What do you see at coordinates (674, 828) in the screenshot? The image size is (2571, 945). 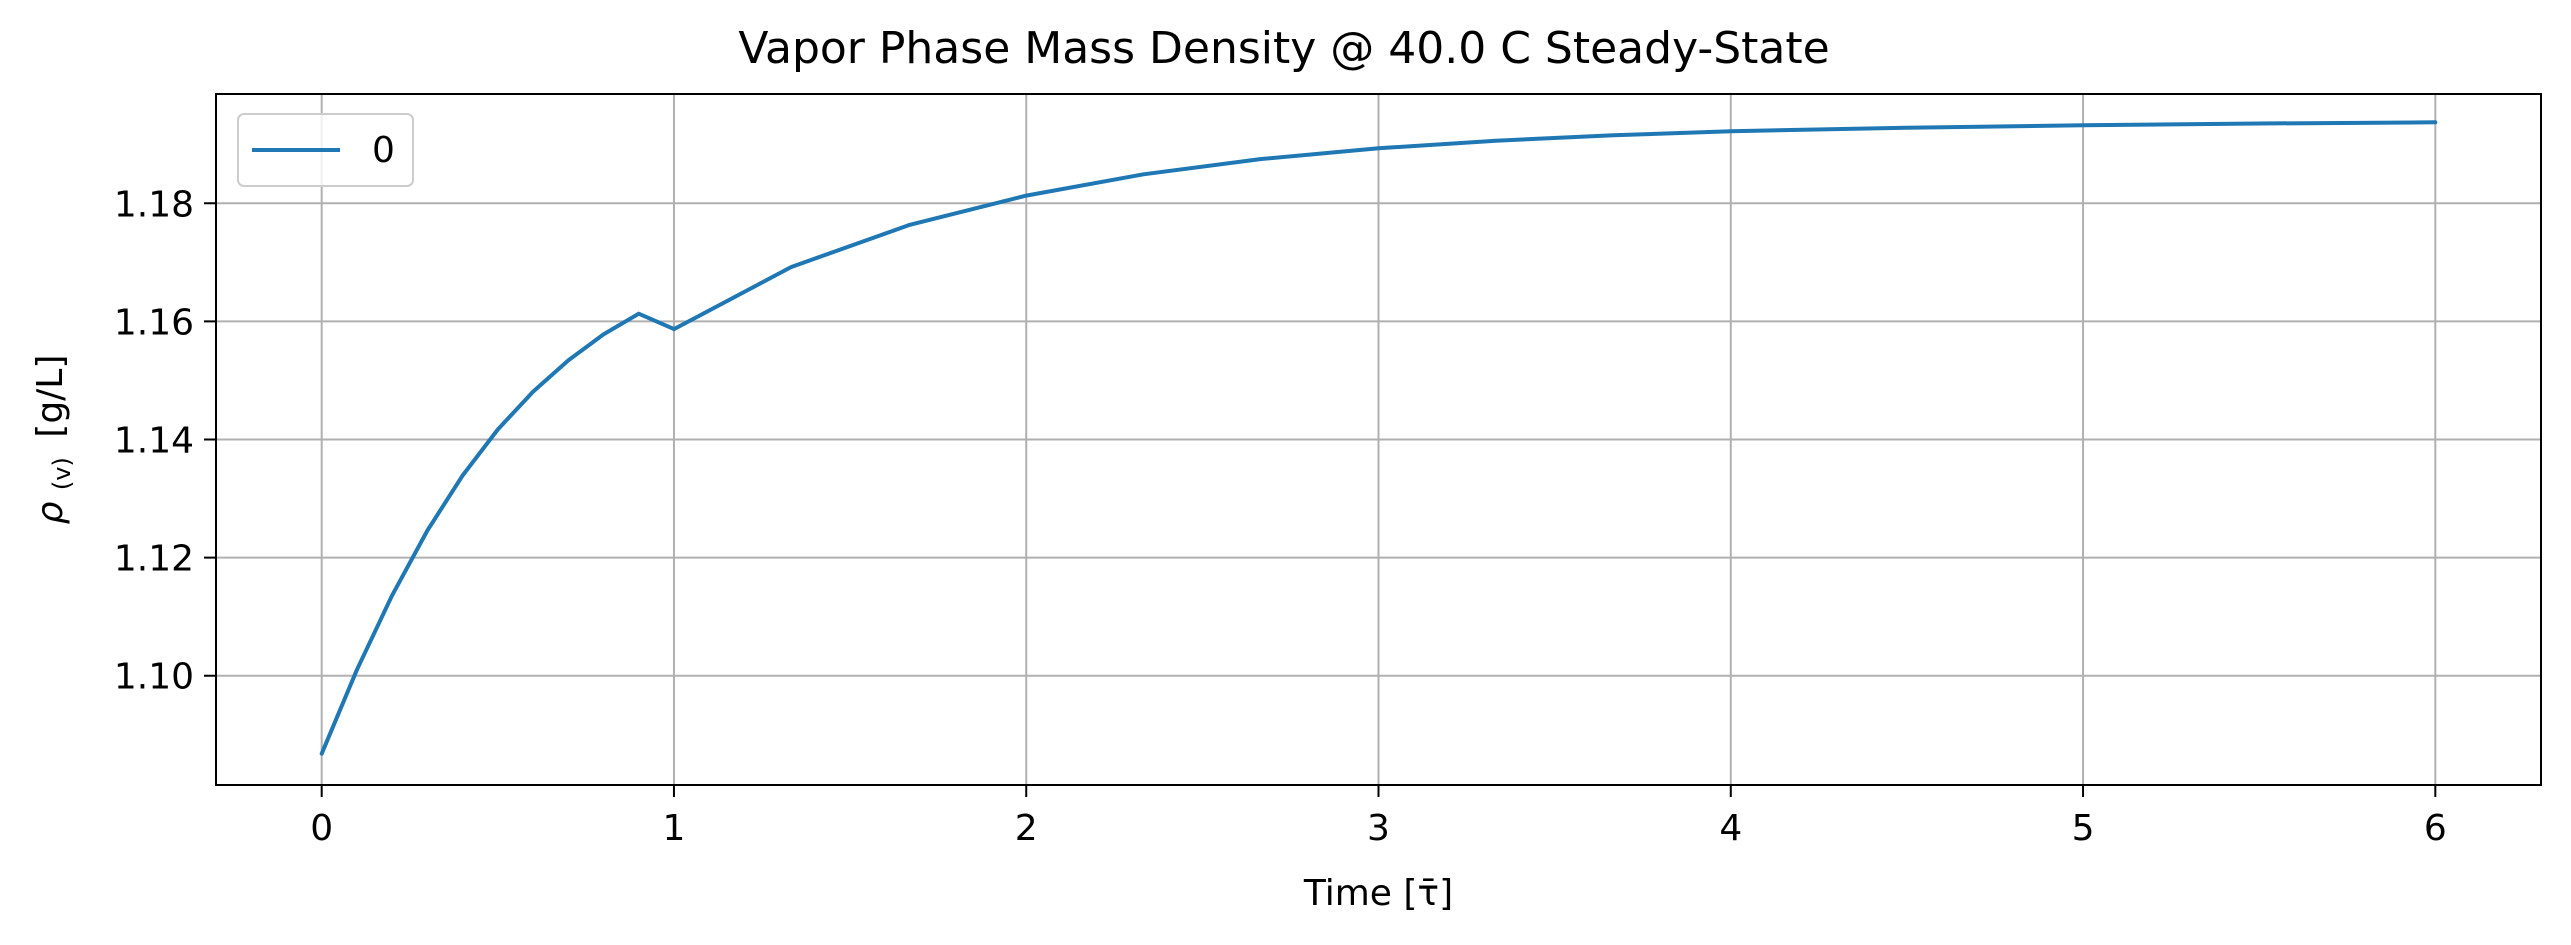 I see `x-tick-label: 1` at bounding box center [674, 828].